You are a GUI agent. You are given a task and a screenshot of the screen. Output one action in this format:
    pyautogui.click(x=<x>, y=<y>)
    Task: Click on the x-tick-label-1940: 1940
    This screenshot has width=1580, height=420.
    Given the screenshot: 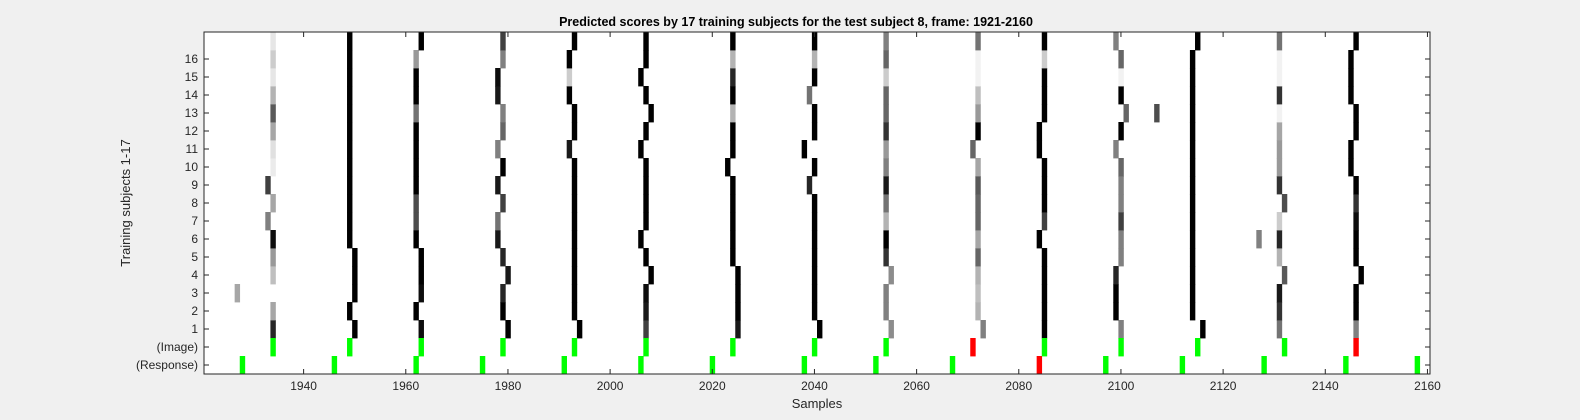 What is the action you would take?
    pyautogui.click(x=303, y=386)
    